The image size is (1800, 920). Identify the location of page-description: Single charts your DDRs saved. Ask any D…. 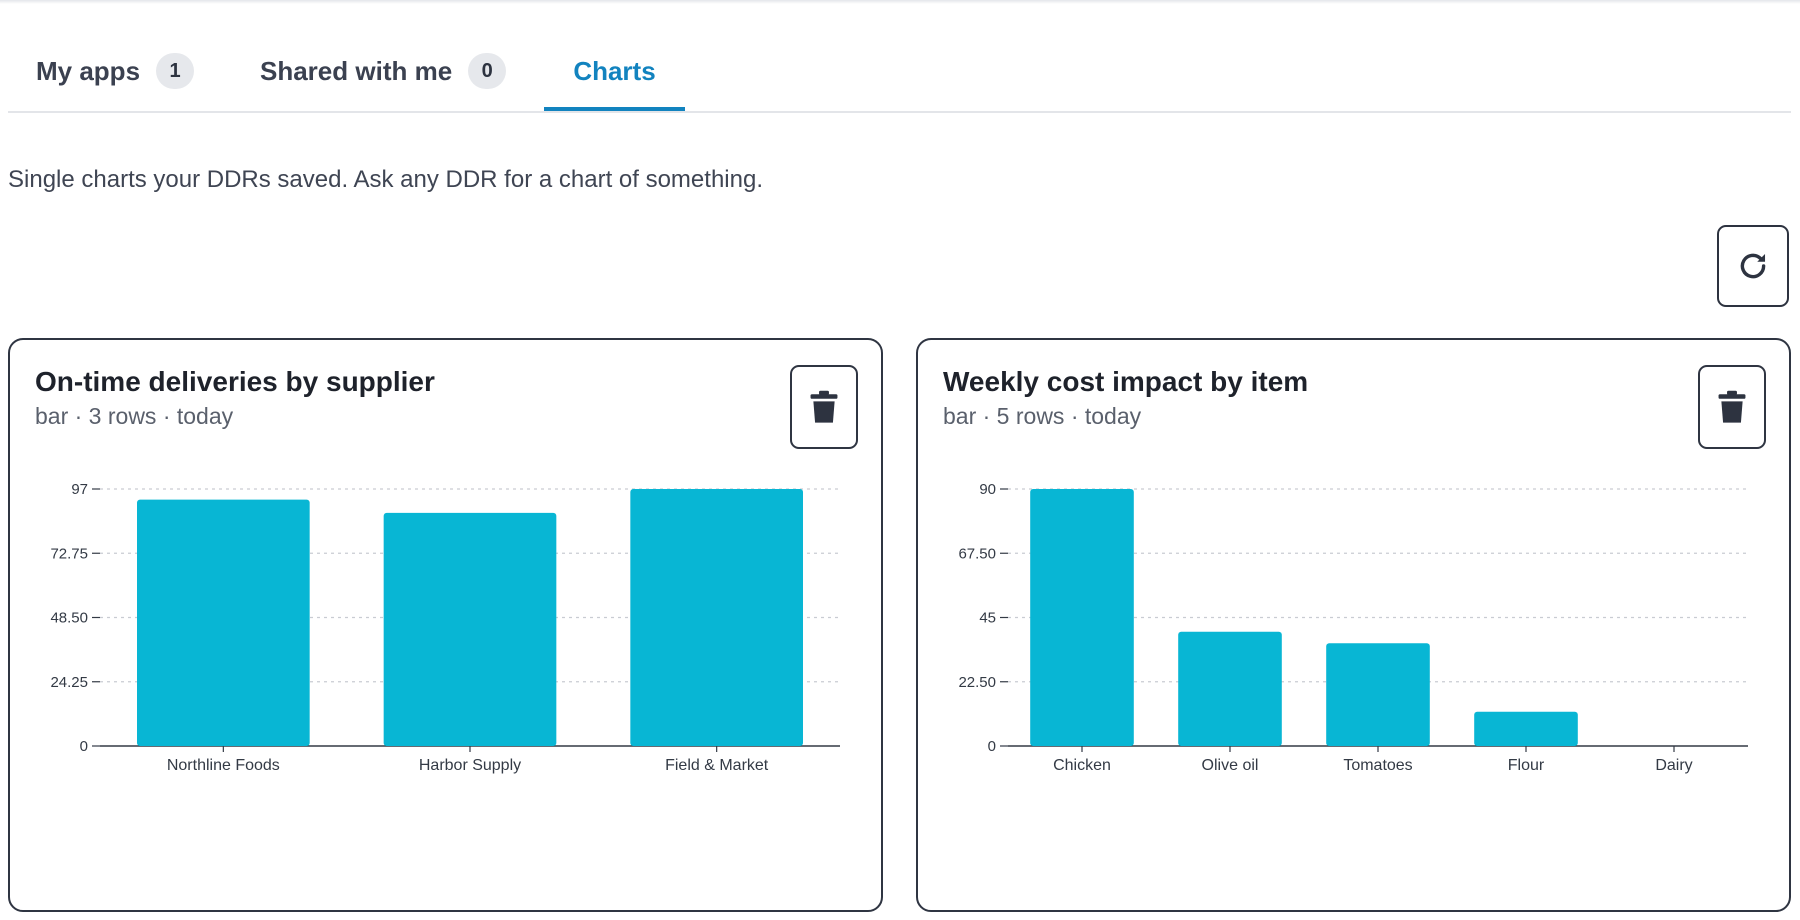
(385, 179).